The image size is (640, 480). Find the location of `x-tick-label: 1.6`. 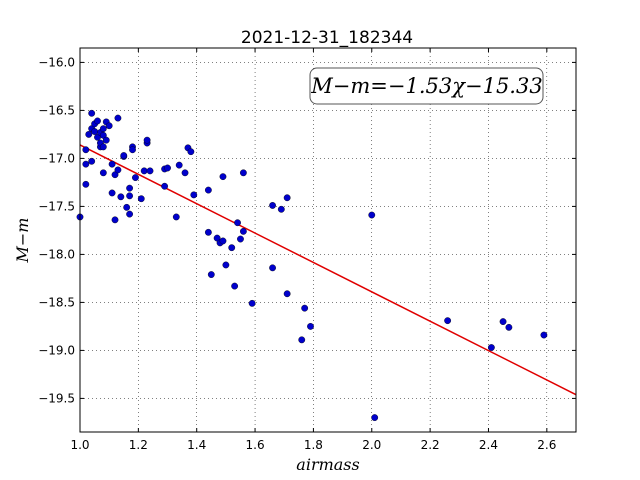

x-tick-label: 1.6 is located at coordinates (255, 445).